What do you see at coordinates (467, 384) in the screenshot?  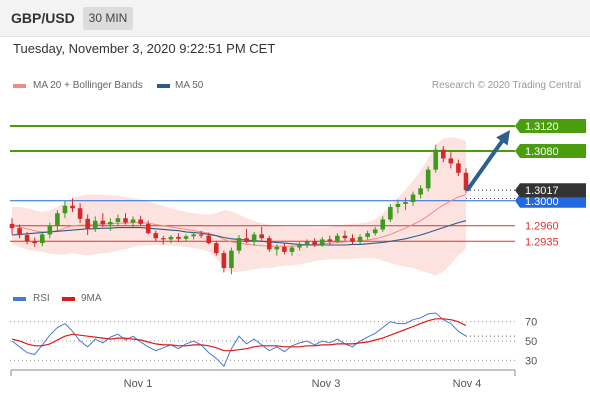 I see `x-axis-label: Nov 4` at bounding box center [467, 384].